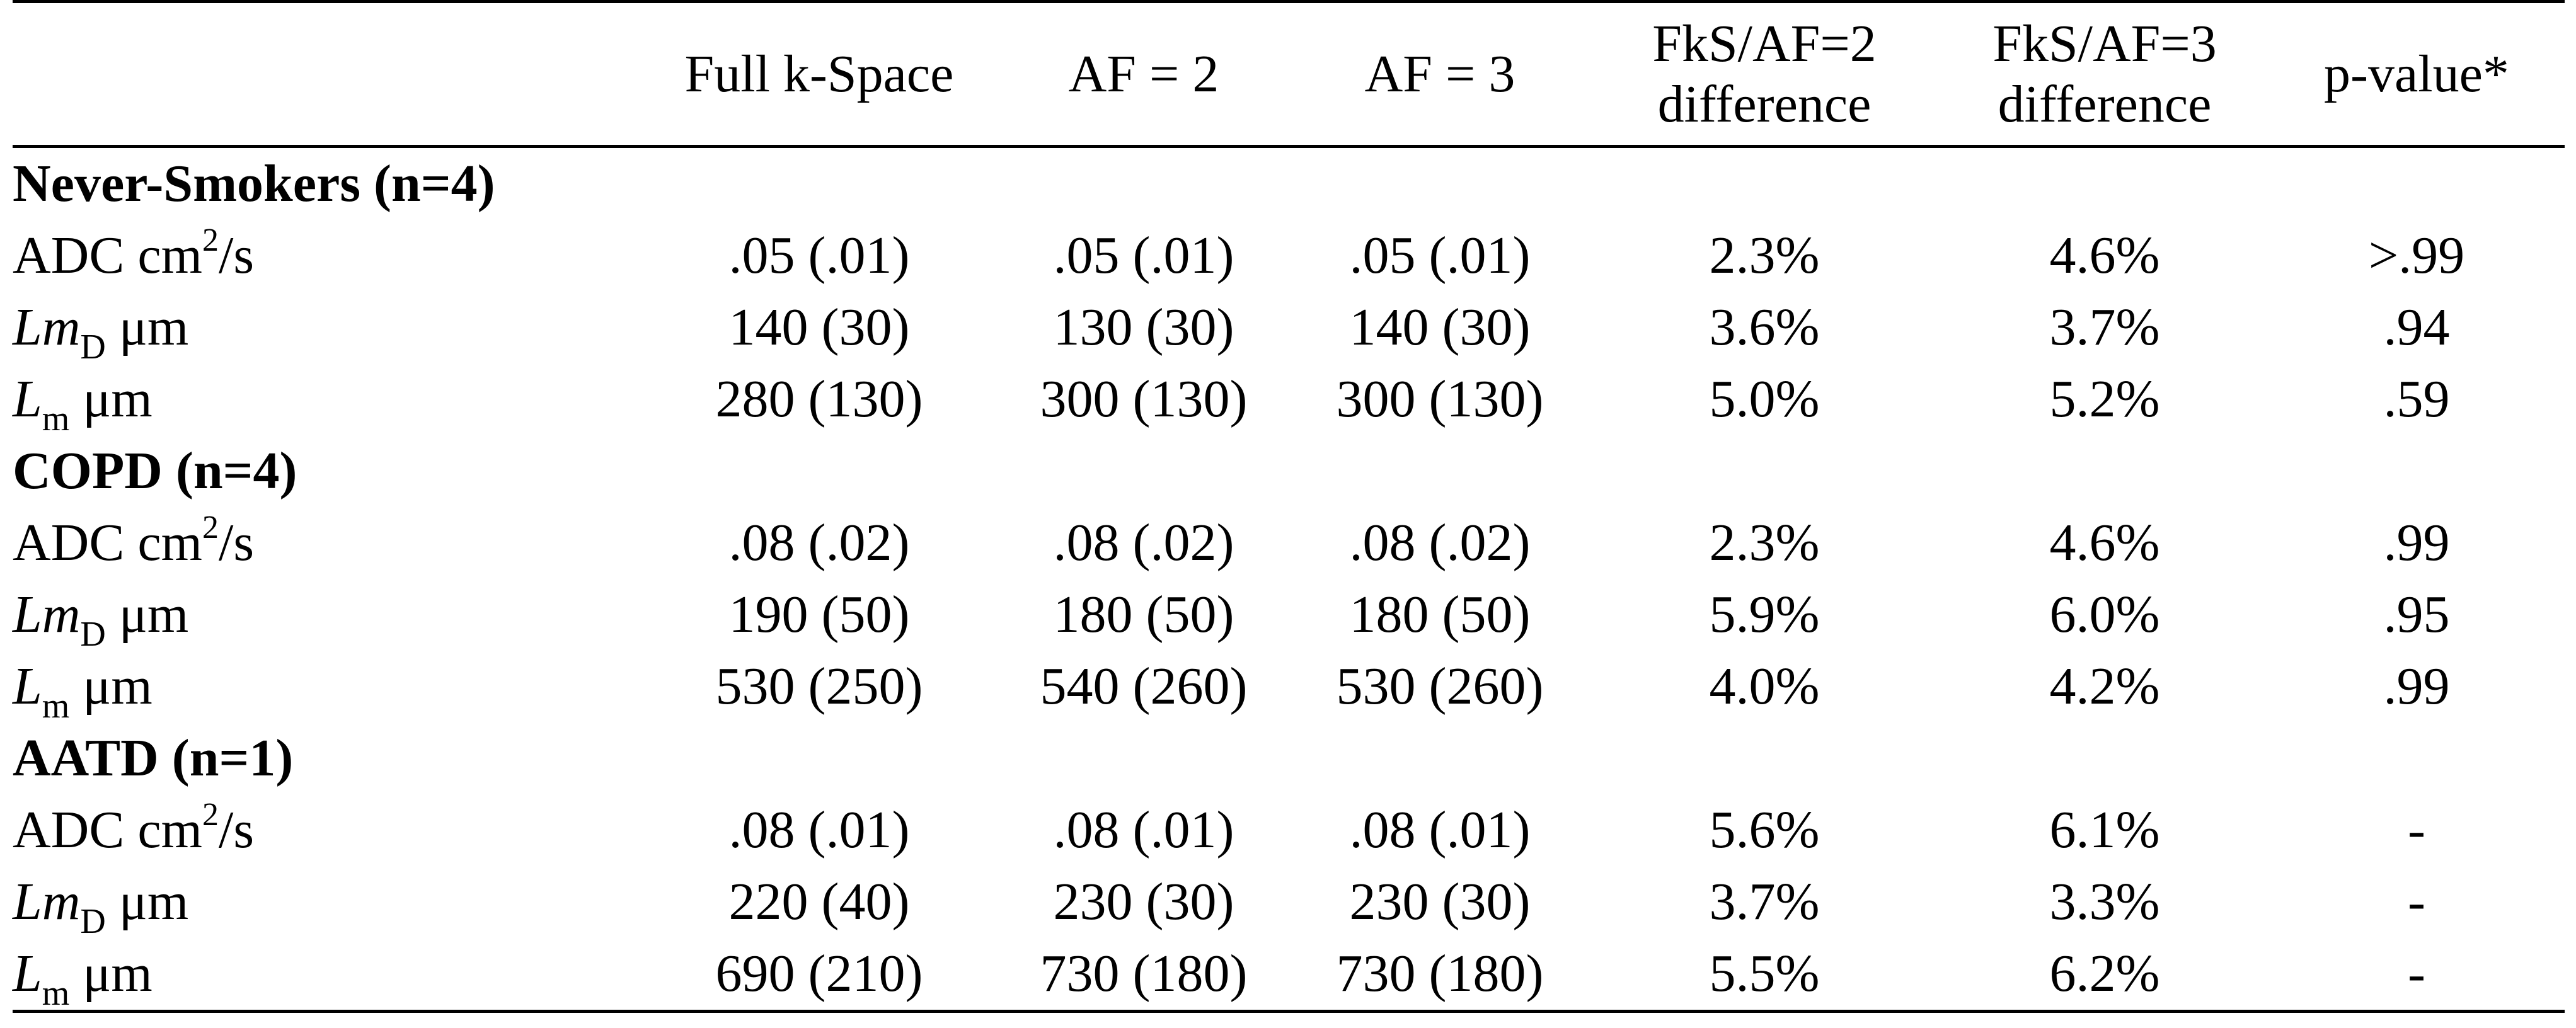 The image size is (2576, 1028). I want to click on cell-full-k-space: .08 (.01), so click(819, 830).